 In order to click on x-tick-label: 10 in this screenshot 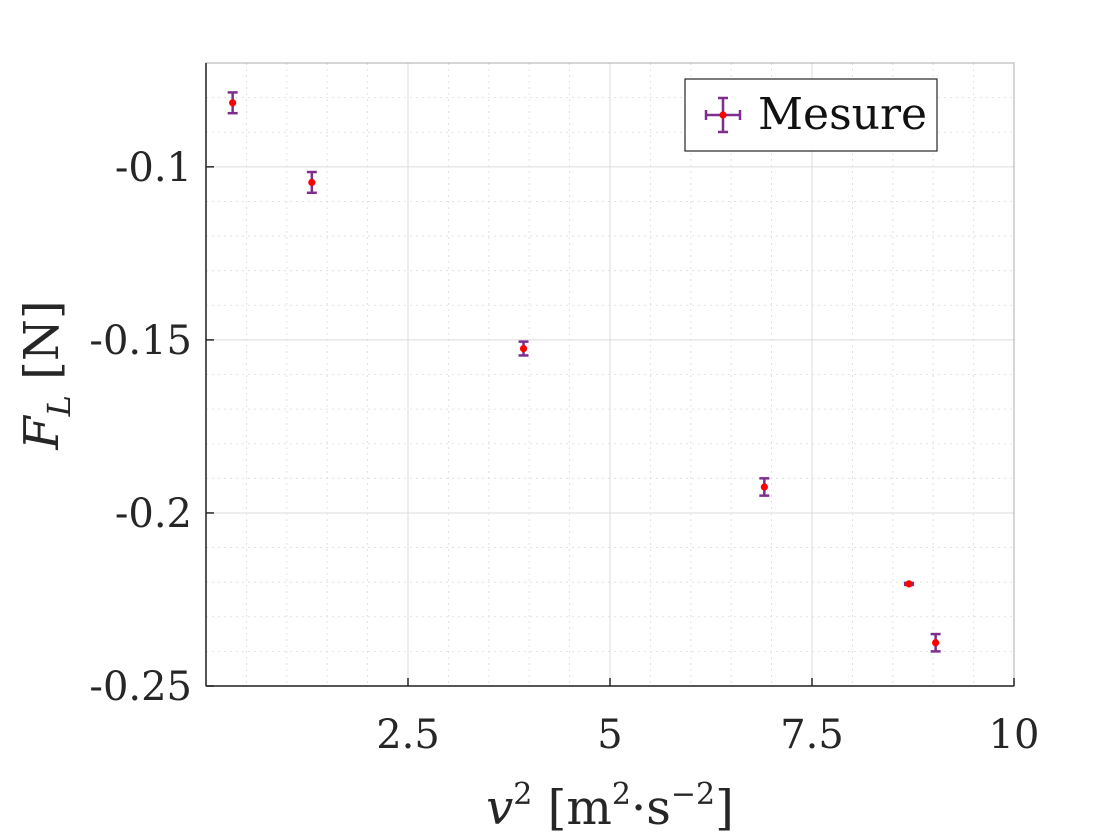, I will do `click(1014, 735)`.